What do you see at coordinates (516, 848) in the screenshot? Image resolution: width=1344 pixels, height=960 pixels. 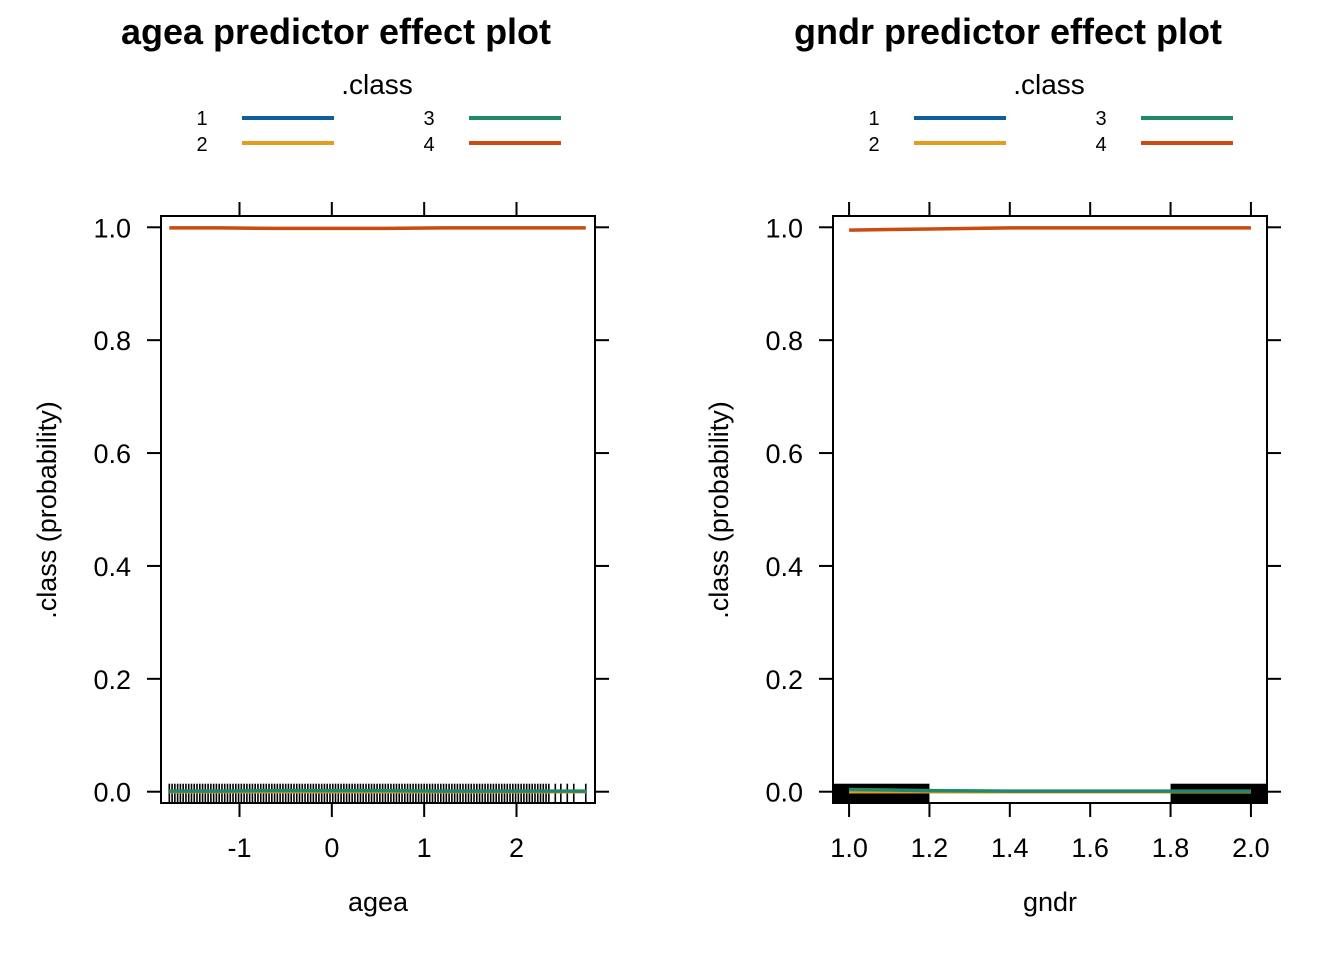 I see `agea-x-tick-label: 2` at bounding box center [516, 848].